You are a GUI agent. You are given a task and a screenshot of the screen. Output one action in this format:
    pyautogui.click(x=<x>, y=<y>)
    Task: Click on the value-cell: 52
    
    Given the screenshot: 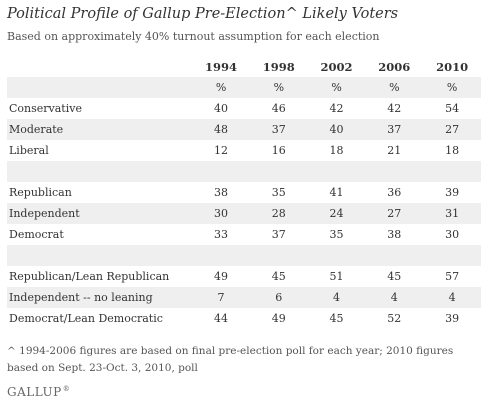 What is the action you would take?
    pyautogui.click(x=394, y=318)
    